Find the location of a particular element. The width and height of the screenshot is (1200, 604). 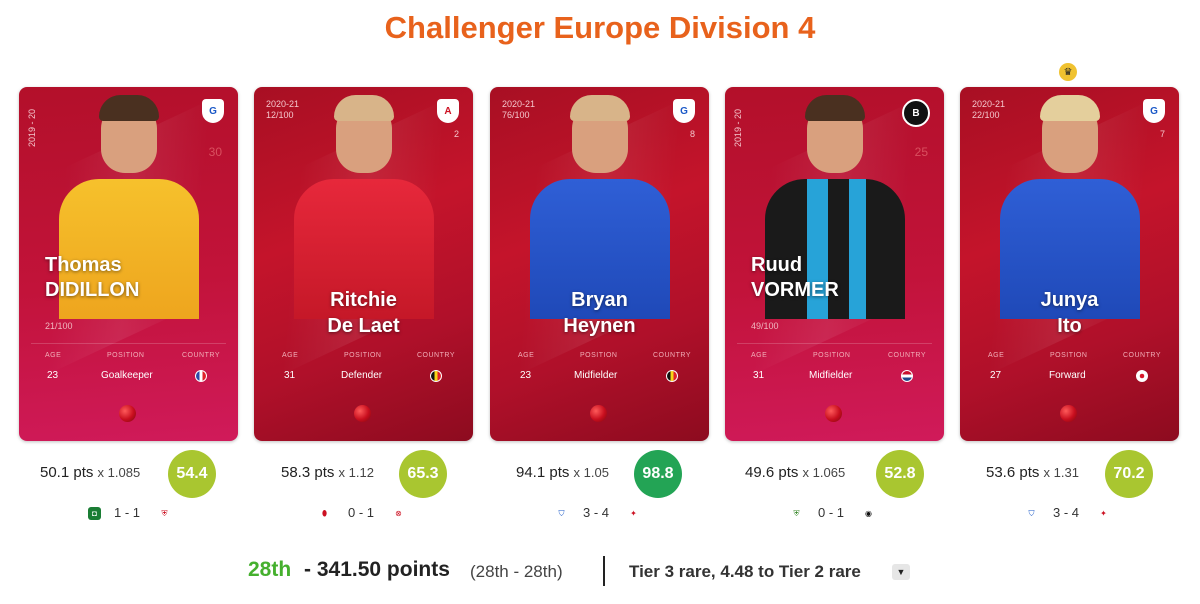

multiplier: x 1.05 is located at coordinates (591, 472).